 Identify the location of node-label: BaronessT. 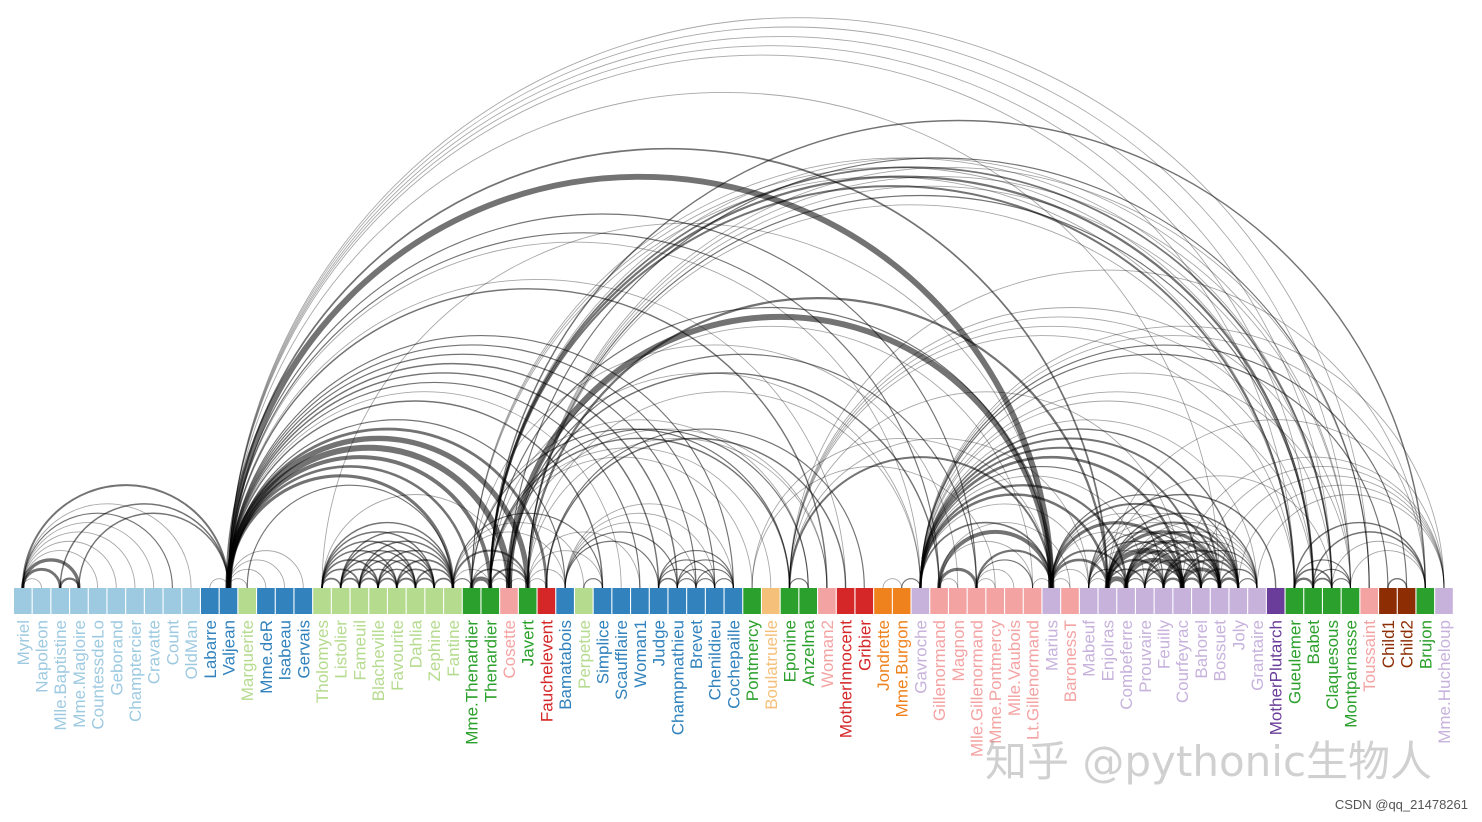
(1070, 661).